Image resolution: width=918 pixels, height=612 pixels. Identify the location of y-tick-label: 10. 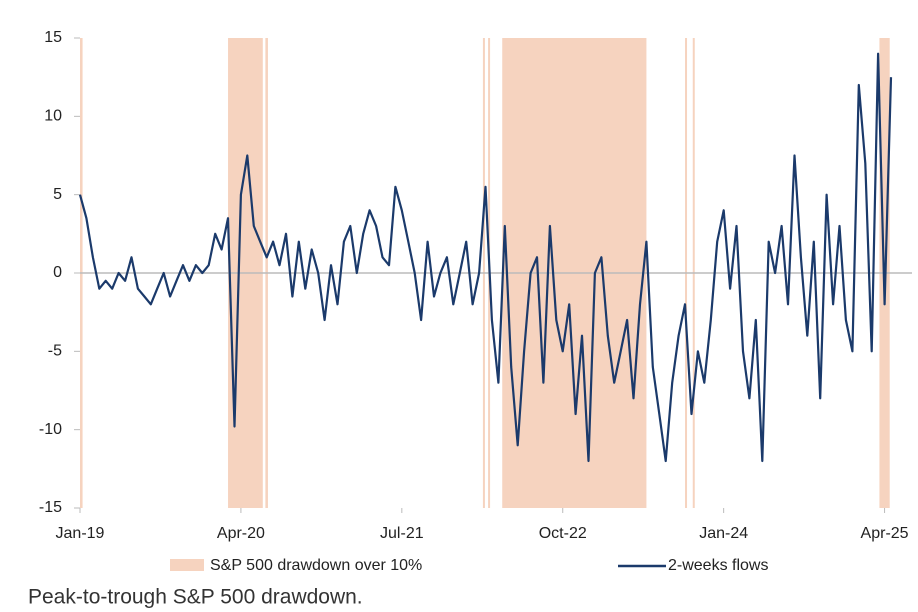
(53, 116).